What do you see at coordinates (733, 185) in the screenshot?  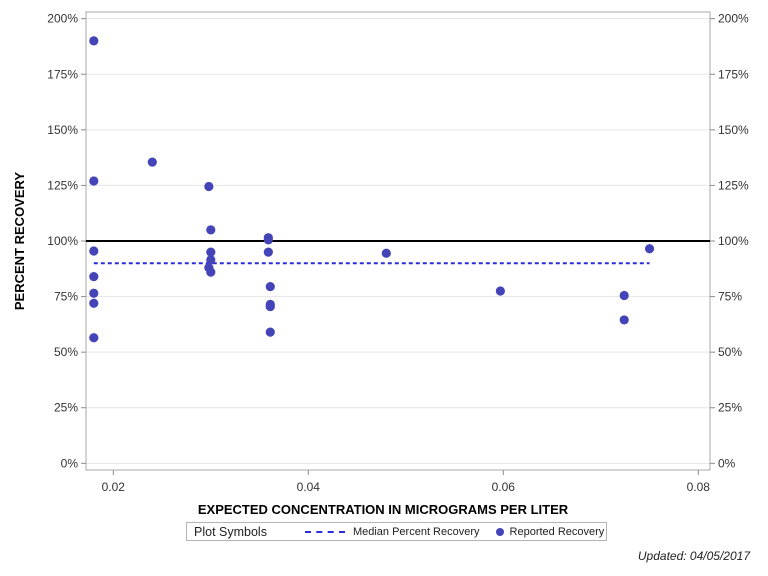 I see `y-tick-label-right: 125%` at bounding box center [733, 185].